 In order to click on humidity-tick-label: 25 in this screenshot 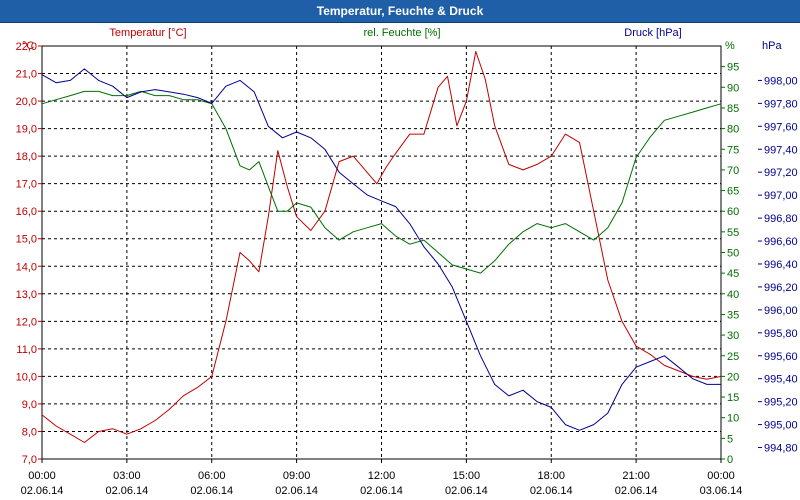, I will do `click(733, 357)`.